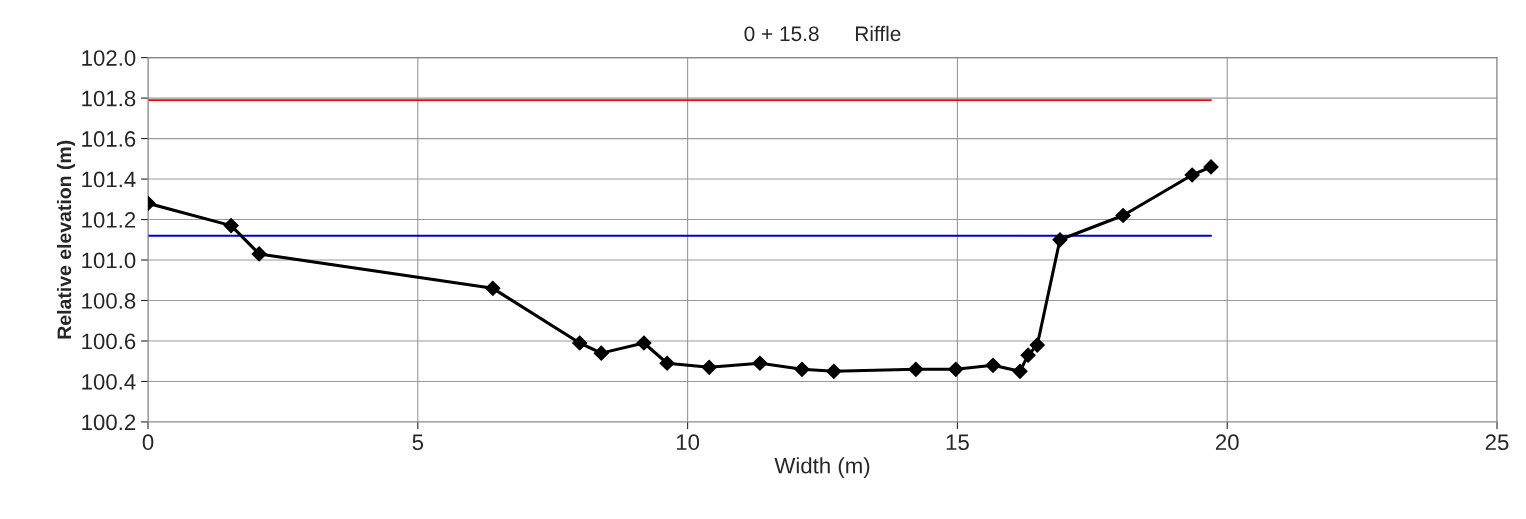 This screenshot has width=1526, height=519. Describe the element at coordinates (109, 382) in the screenshot. I see `y-tick-label: 100.4` at that location.